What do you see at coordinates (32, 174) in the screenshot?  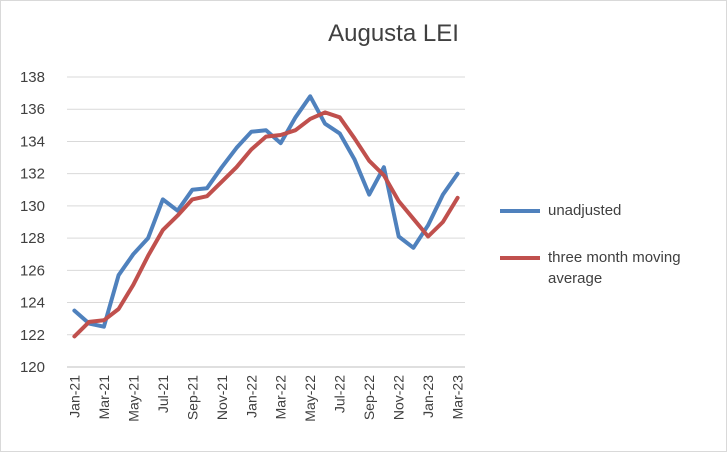 I see `y-tick-label: 132` at bounding box center [32, 174].